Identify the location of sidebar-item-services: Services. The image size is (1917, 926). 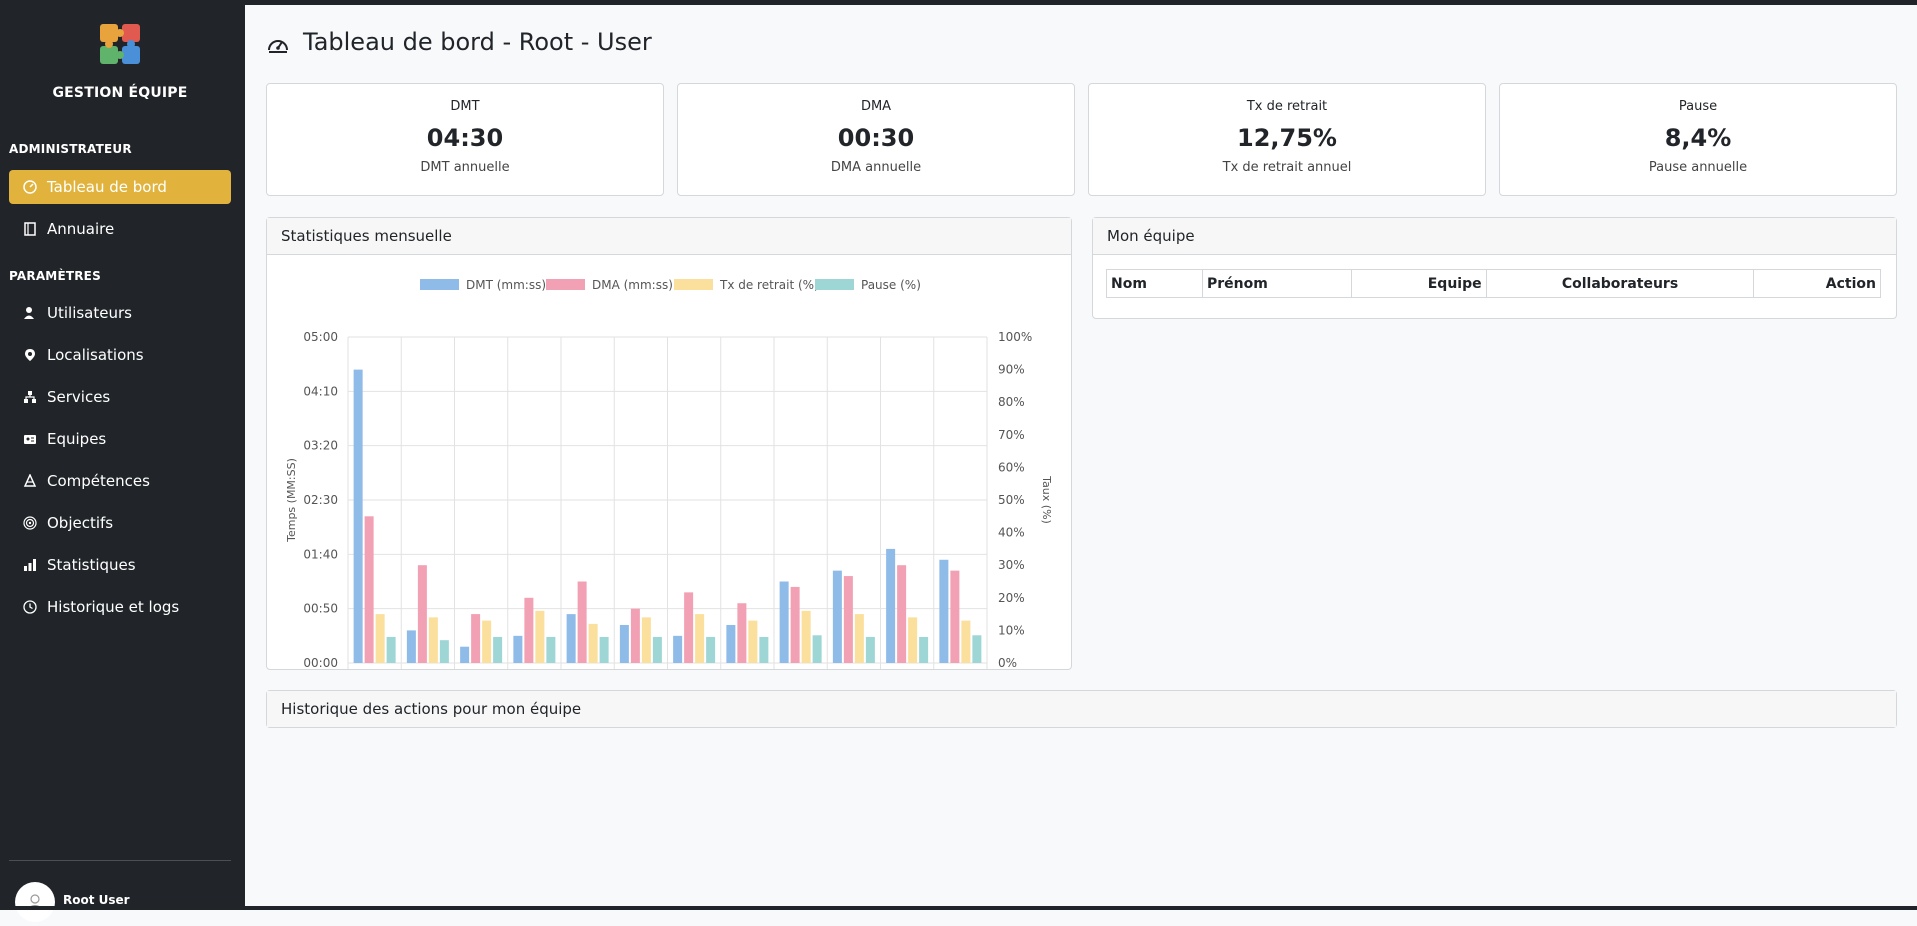
(120, 397).